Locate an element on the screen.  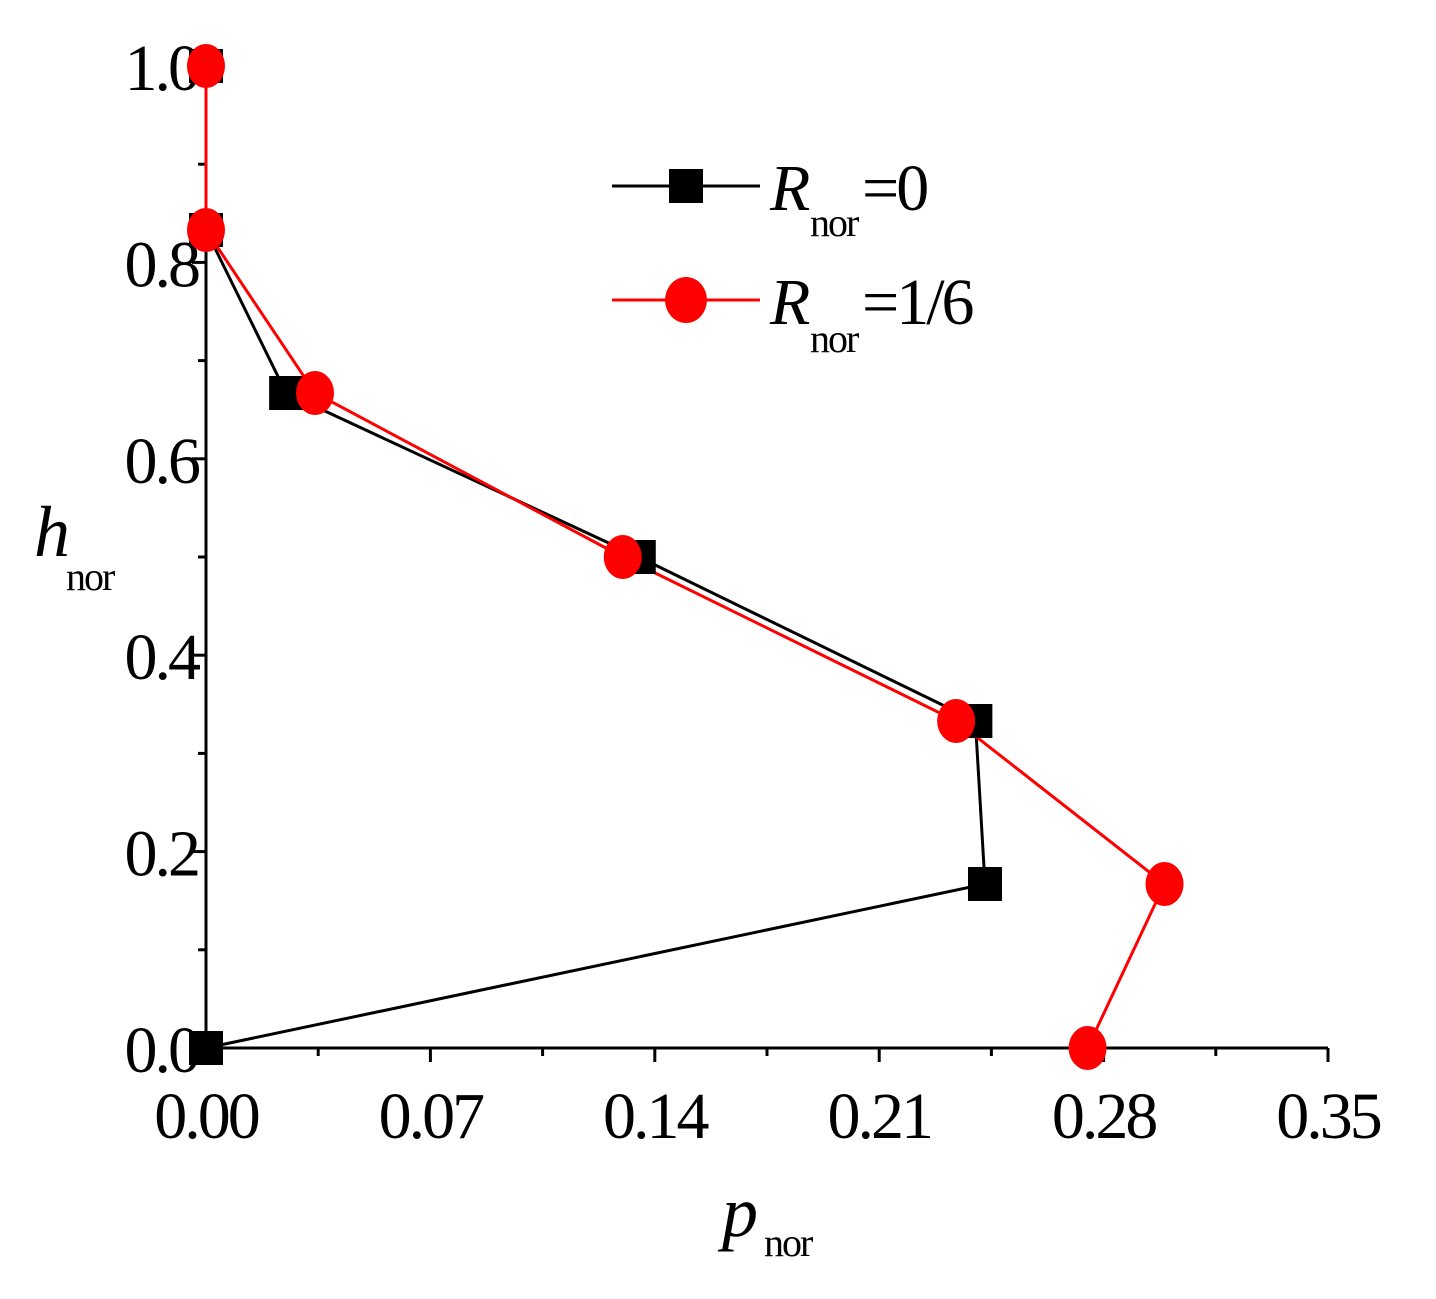
y-tick-label: 0.2 is located at coordinates (162, 854).